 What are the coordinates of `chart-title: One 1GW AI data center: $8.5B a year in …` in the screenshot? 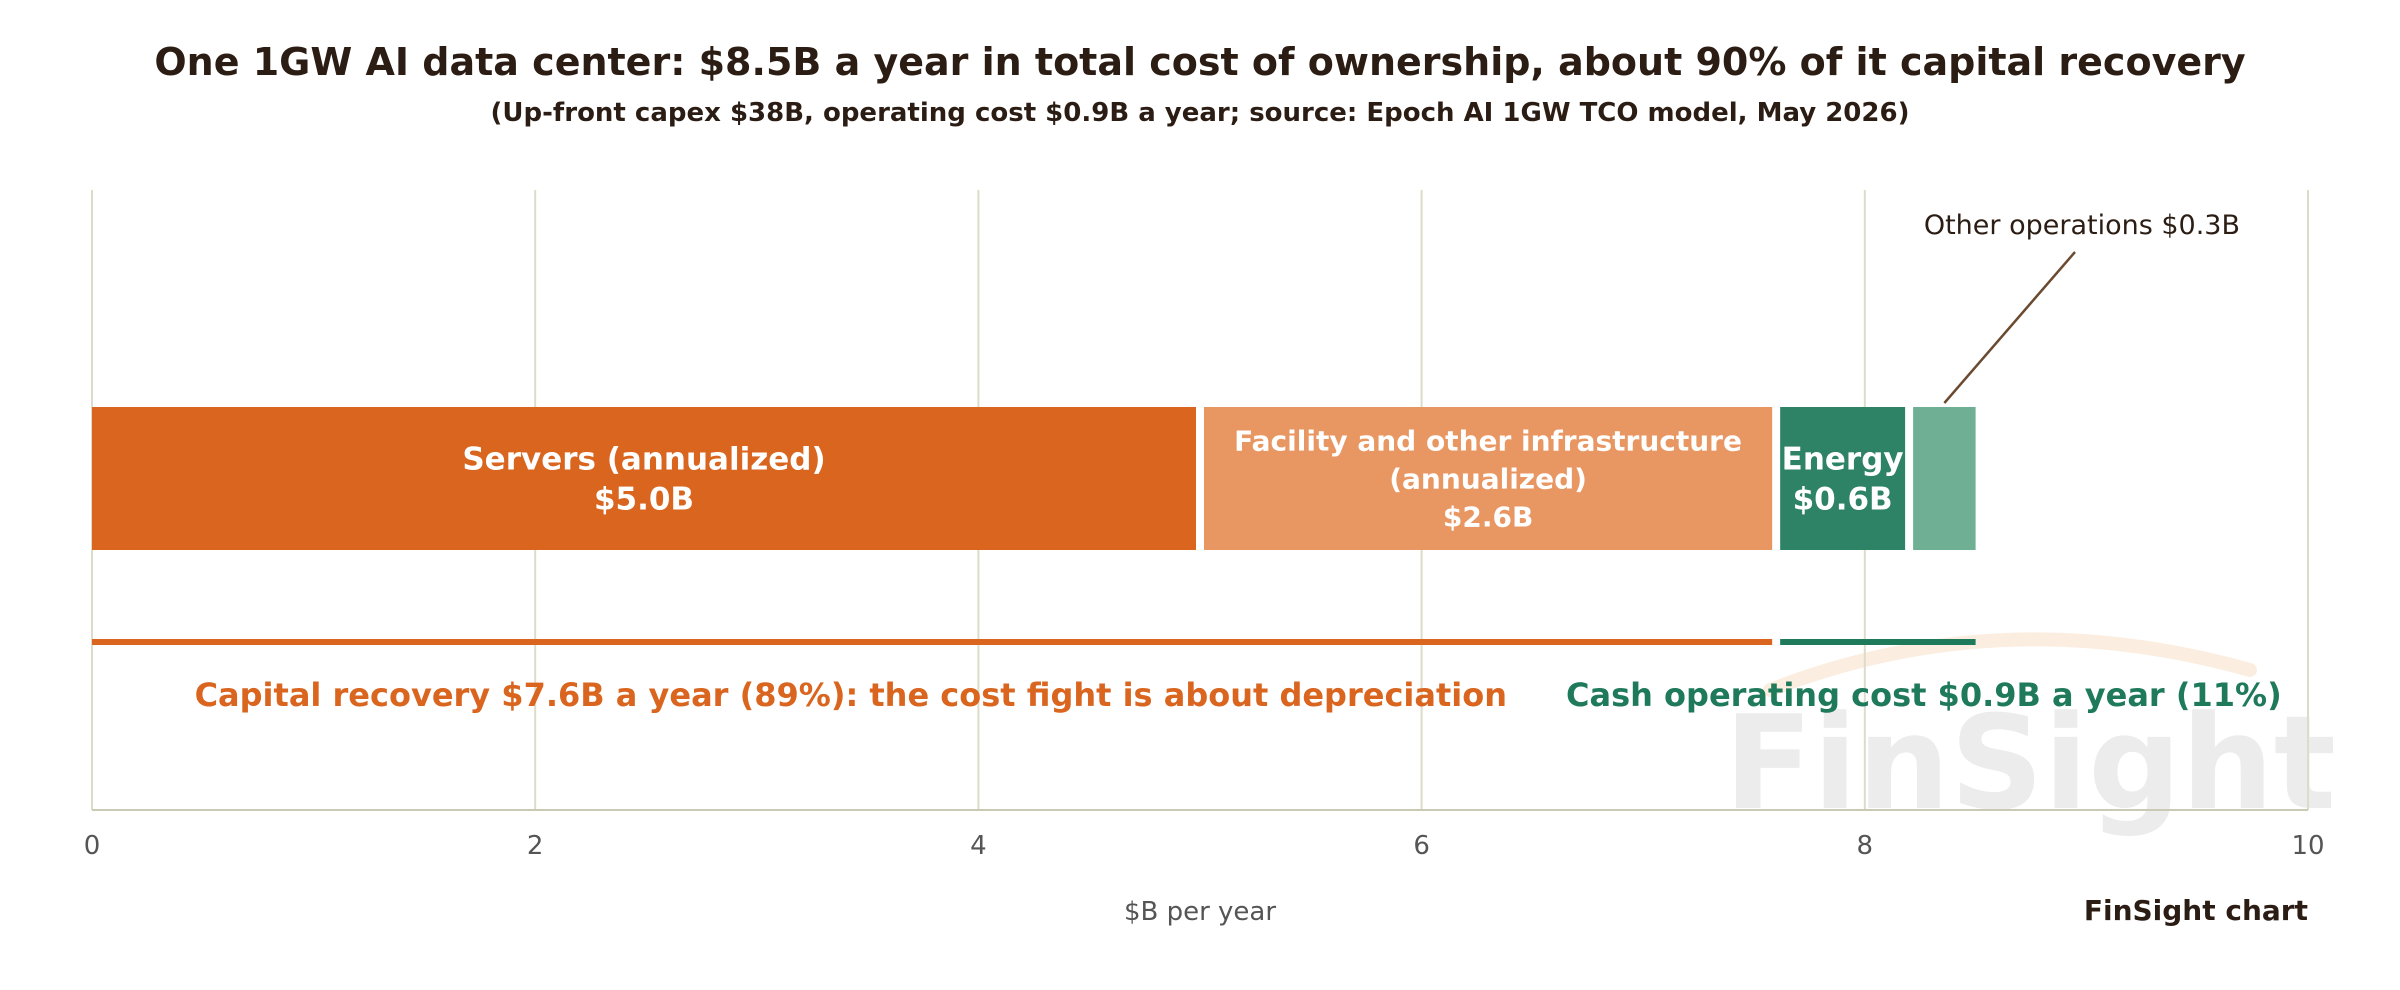 It's located at (1200, 62).